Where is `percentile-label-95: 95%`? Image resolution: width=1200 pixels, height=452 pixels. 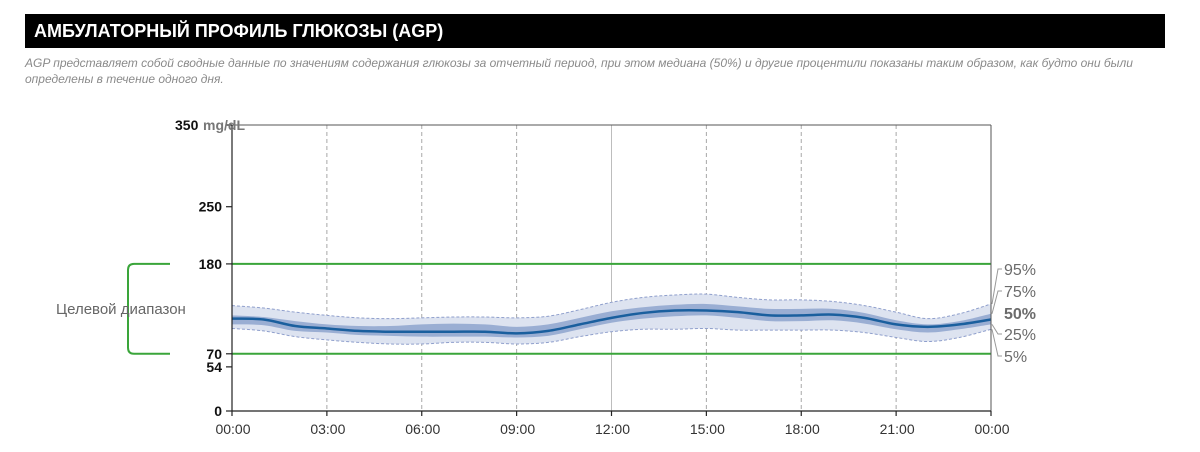 percentile-label-95: 95% is located at coordinates (1020, 270).